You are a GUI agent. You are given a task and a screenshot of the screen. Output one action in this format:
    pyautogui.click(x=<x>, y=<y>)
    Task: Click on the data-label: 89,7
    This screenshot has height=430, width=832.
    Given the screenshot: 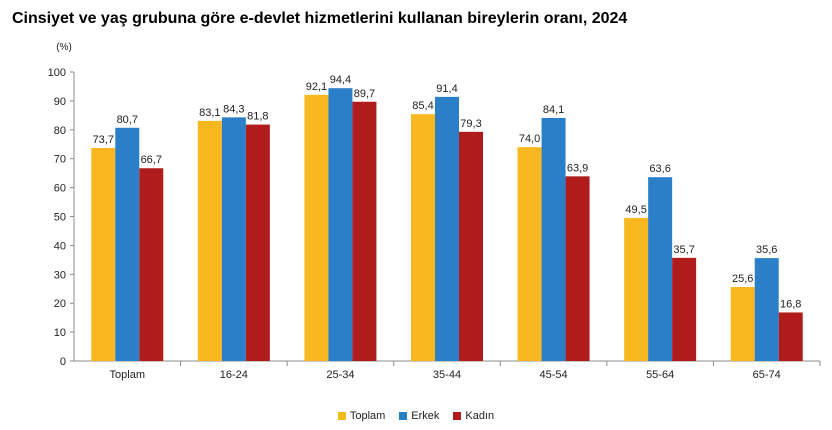 What is the action you would take?
    pyautogui.click(x=364, y=94)
    